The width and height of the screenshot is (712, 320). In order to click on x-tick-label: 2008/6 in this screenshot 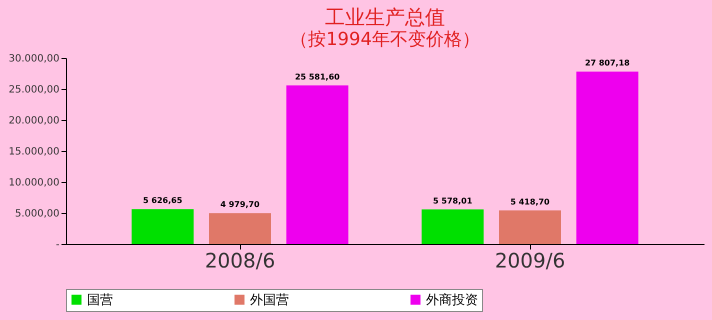, I will do `click(240, 260)`.